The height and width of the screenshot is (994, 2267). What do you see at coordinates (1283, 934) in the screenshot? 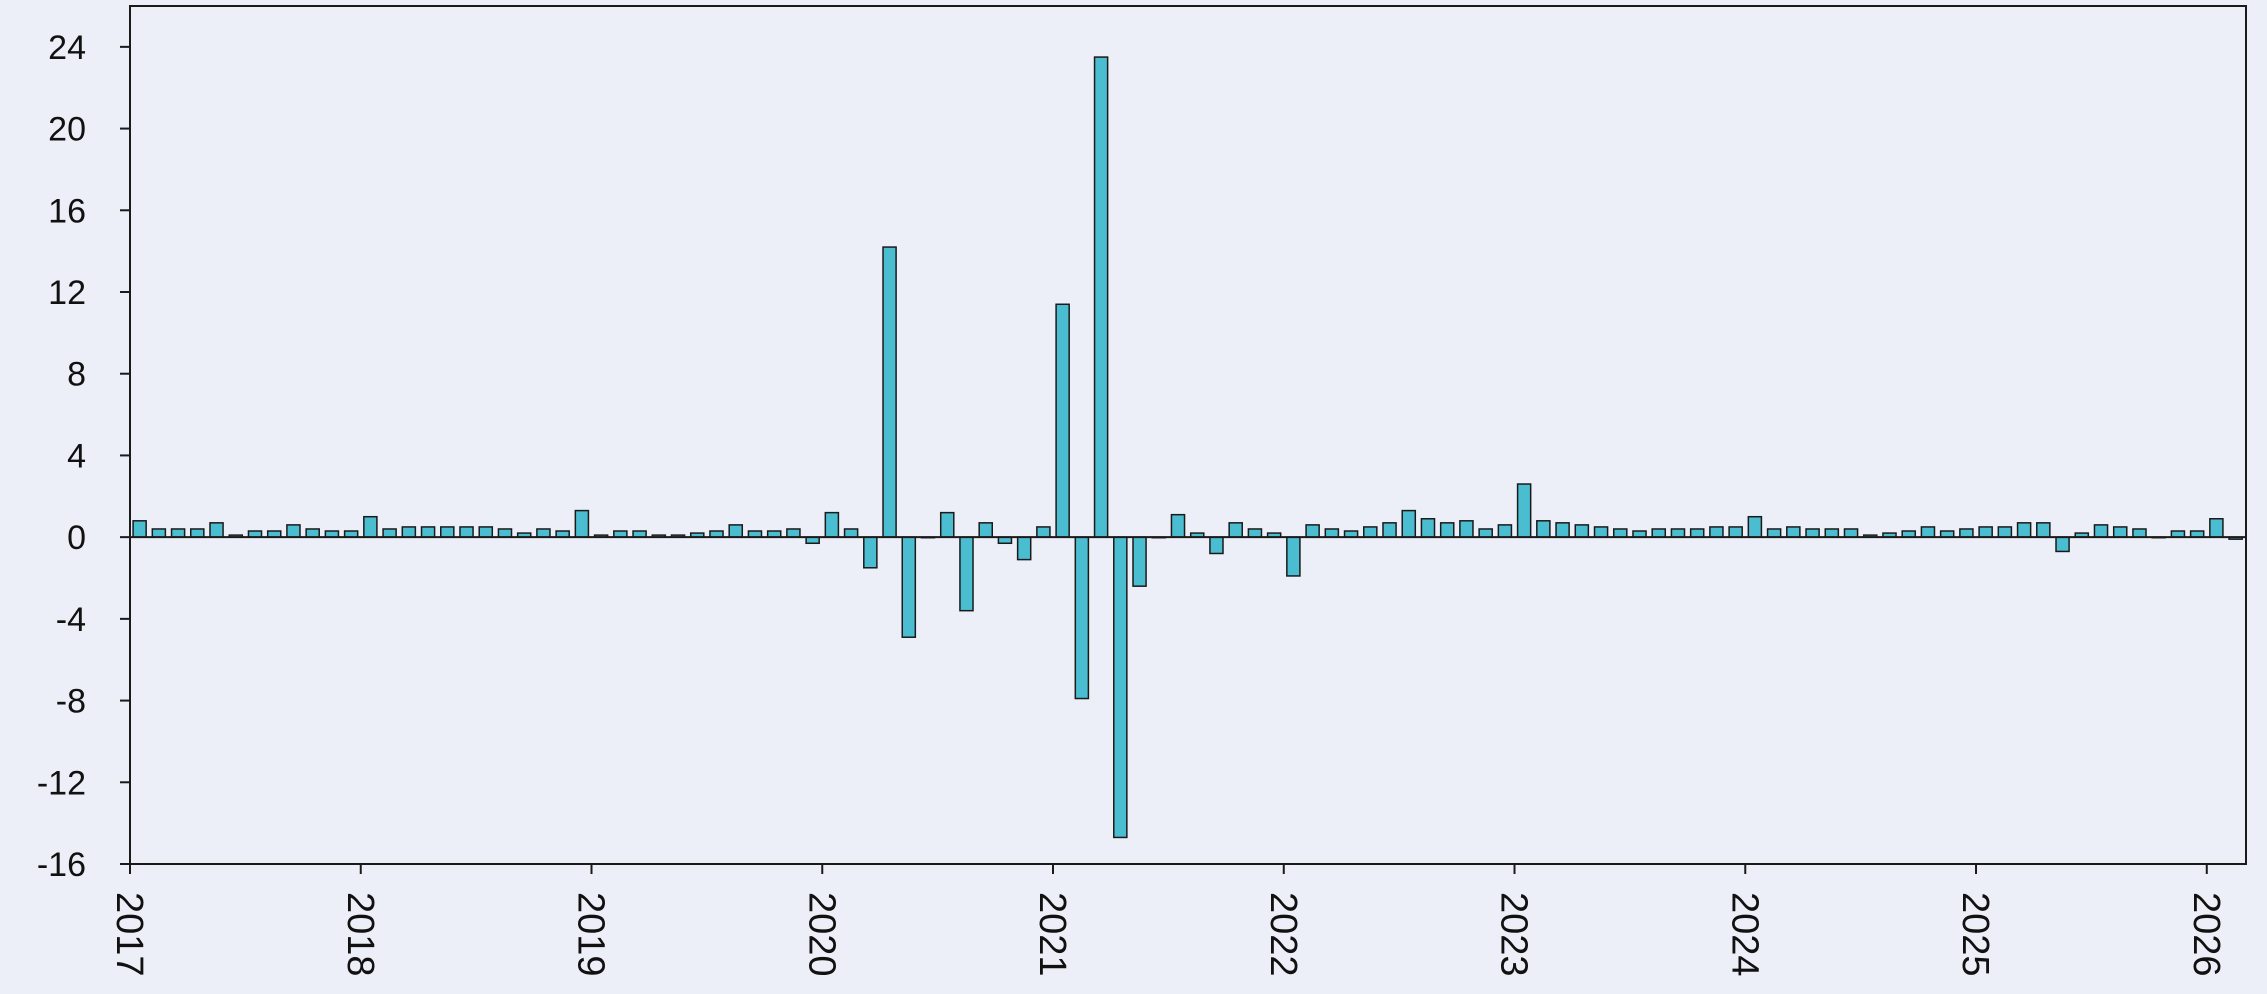
I see `x-tick-label: 2022` at bounding box center [1283, 934].